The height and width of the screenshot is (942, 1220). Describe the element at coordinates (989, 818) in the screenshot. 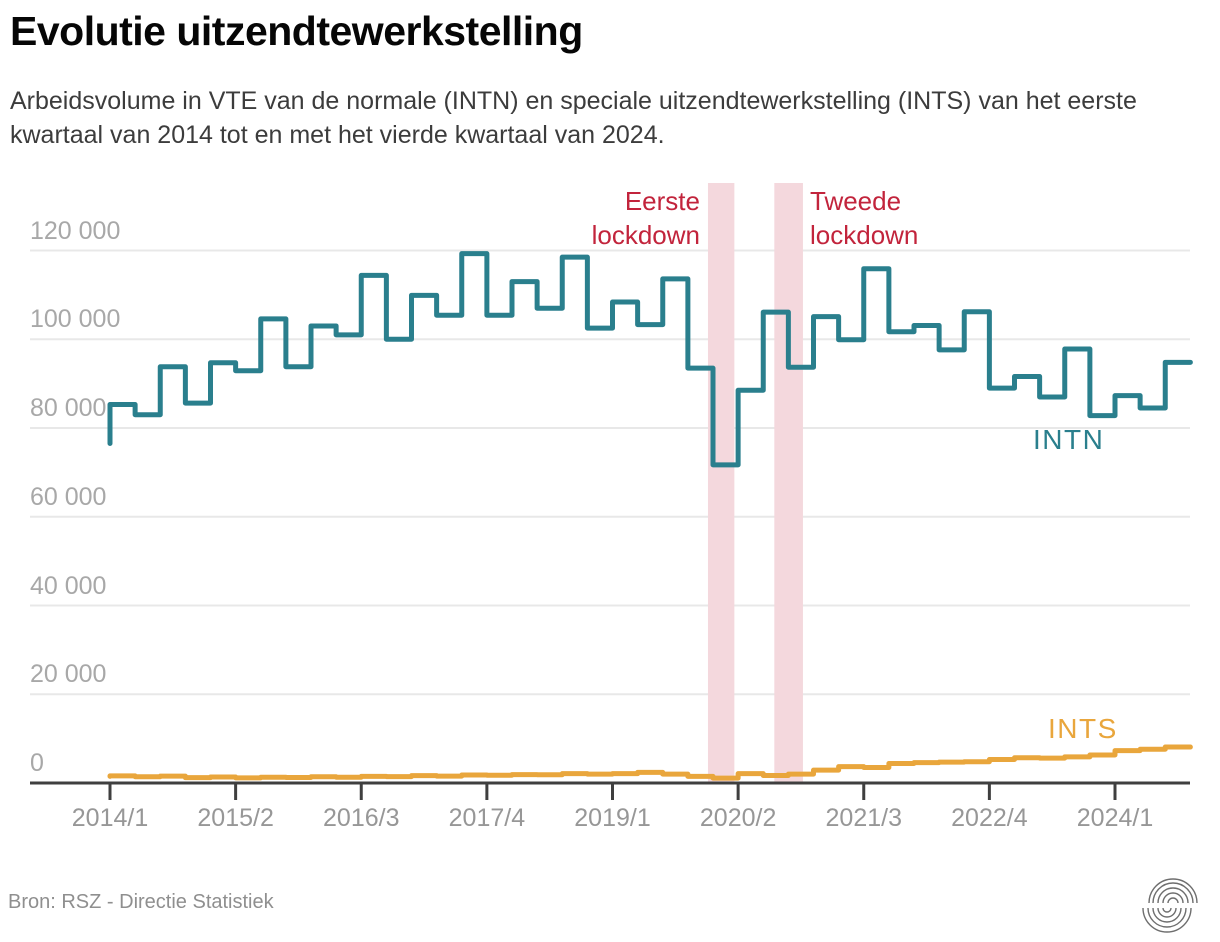

I see `x-axis-label: 2022/4` at that location.